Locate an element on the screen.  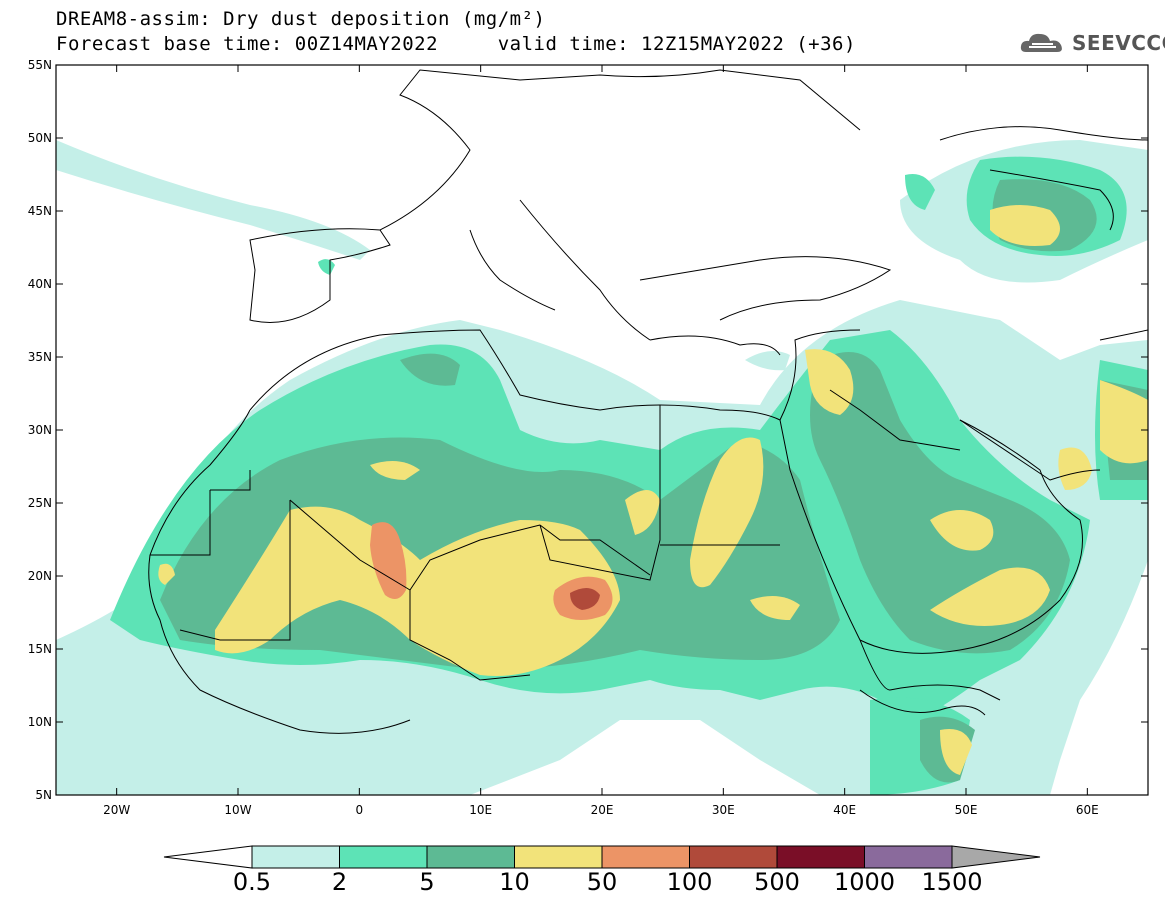
seevccc-logo: SEEVCCC is located at coordinates (1091, 43).